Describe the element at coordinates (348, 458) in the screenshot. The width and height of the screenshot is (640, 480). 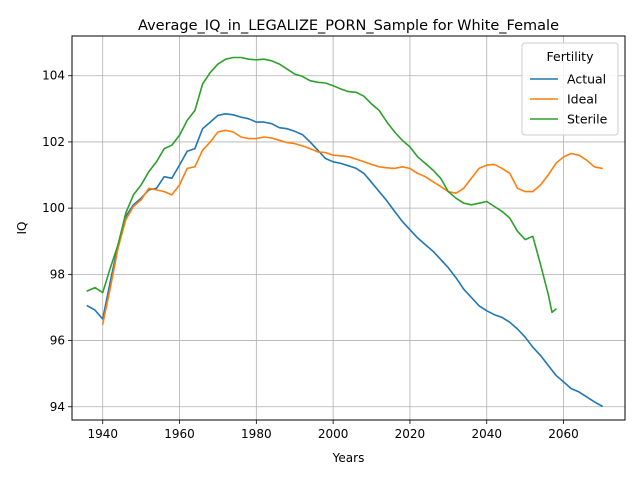
I see `x-axis-label: Years` at that location.